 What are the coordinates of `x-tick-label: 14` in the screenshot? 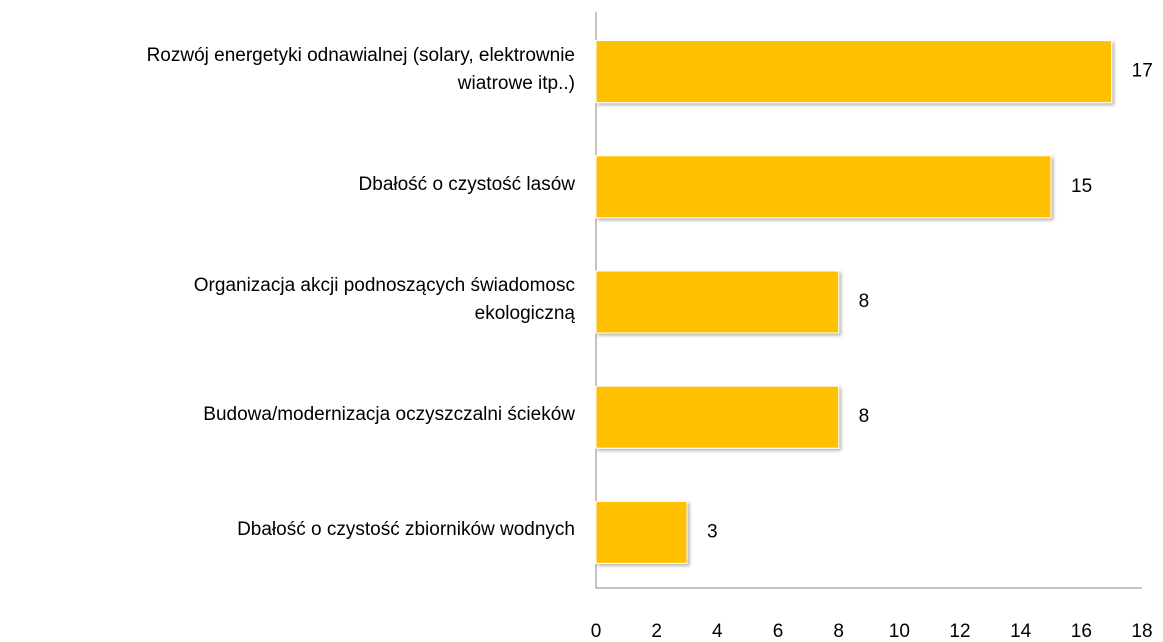 It's located at (1021, 631).